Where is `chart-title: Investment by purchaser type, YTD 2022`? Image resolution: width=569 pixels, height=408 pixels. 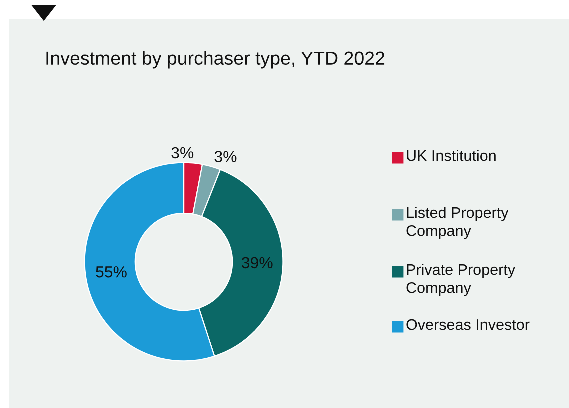 chart-title: Investment by purchaser type, YTD 2022 is located at coordinates (215, 60).